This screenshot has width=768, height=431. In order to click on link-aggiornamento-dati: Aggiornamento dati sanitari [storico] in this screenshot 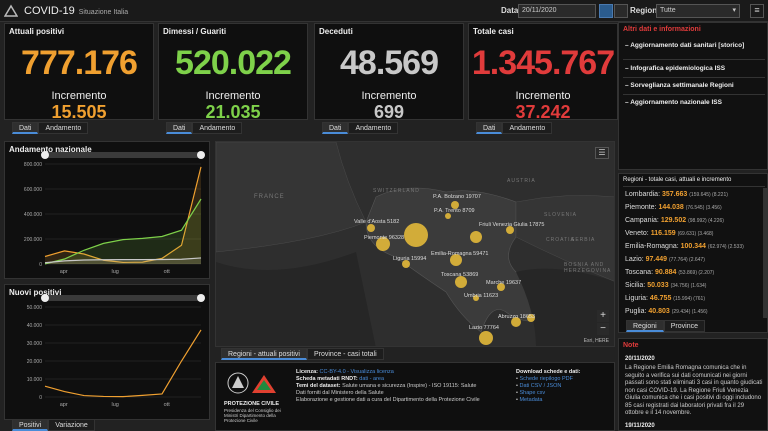, I will do `click(695, 45)`.